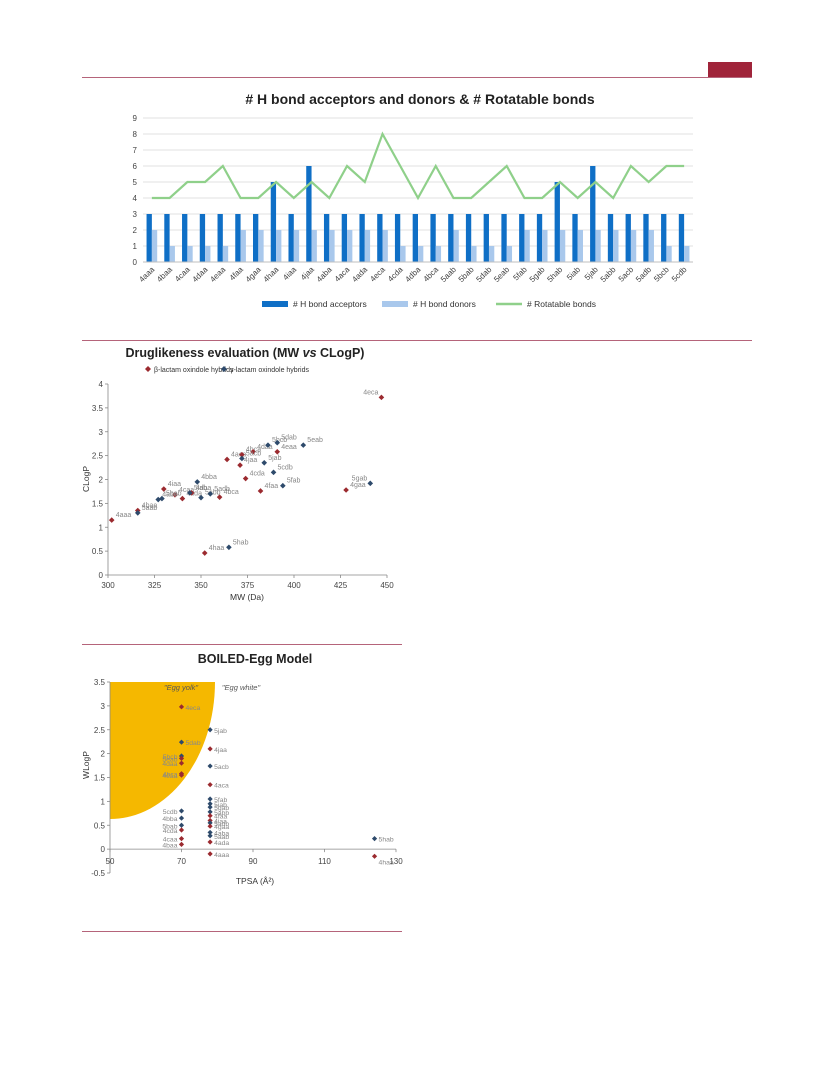  I want to click on x-tick-label: 425, so click(341, 585).